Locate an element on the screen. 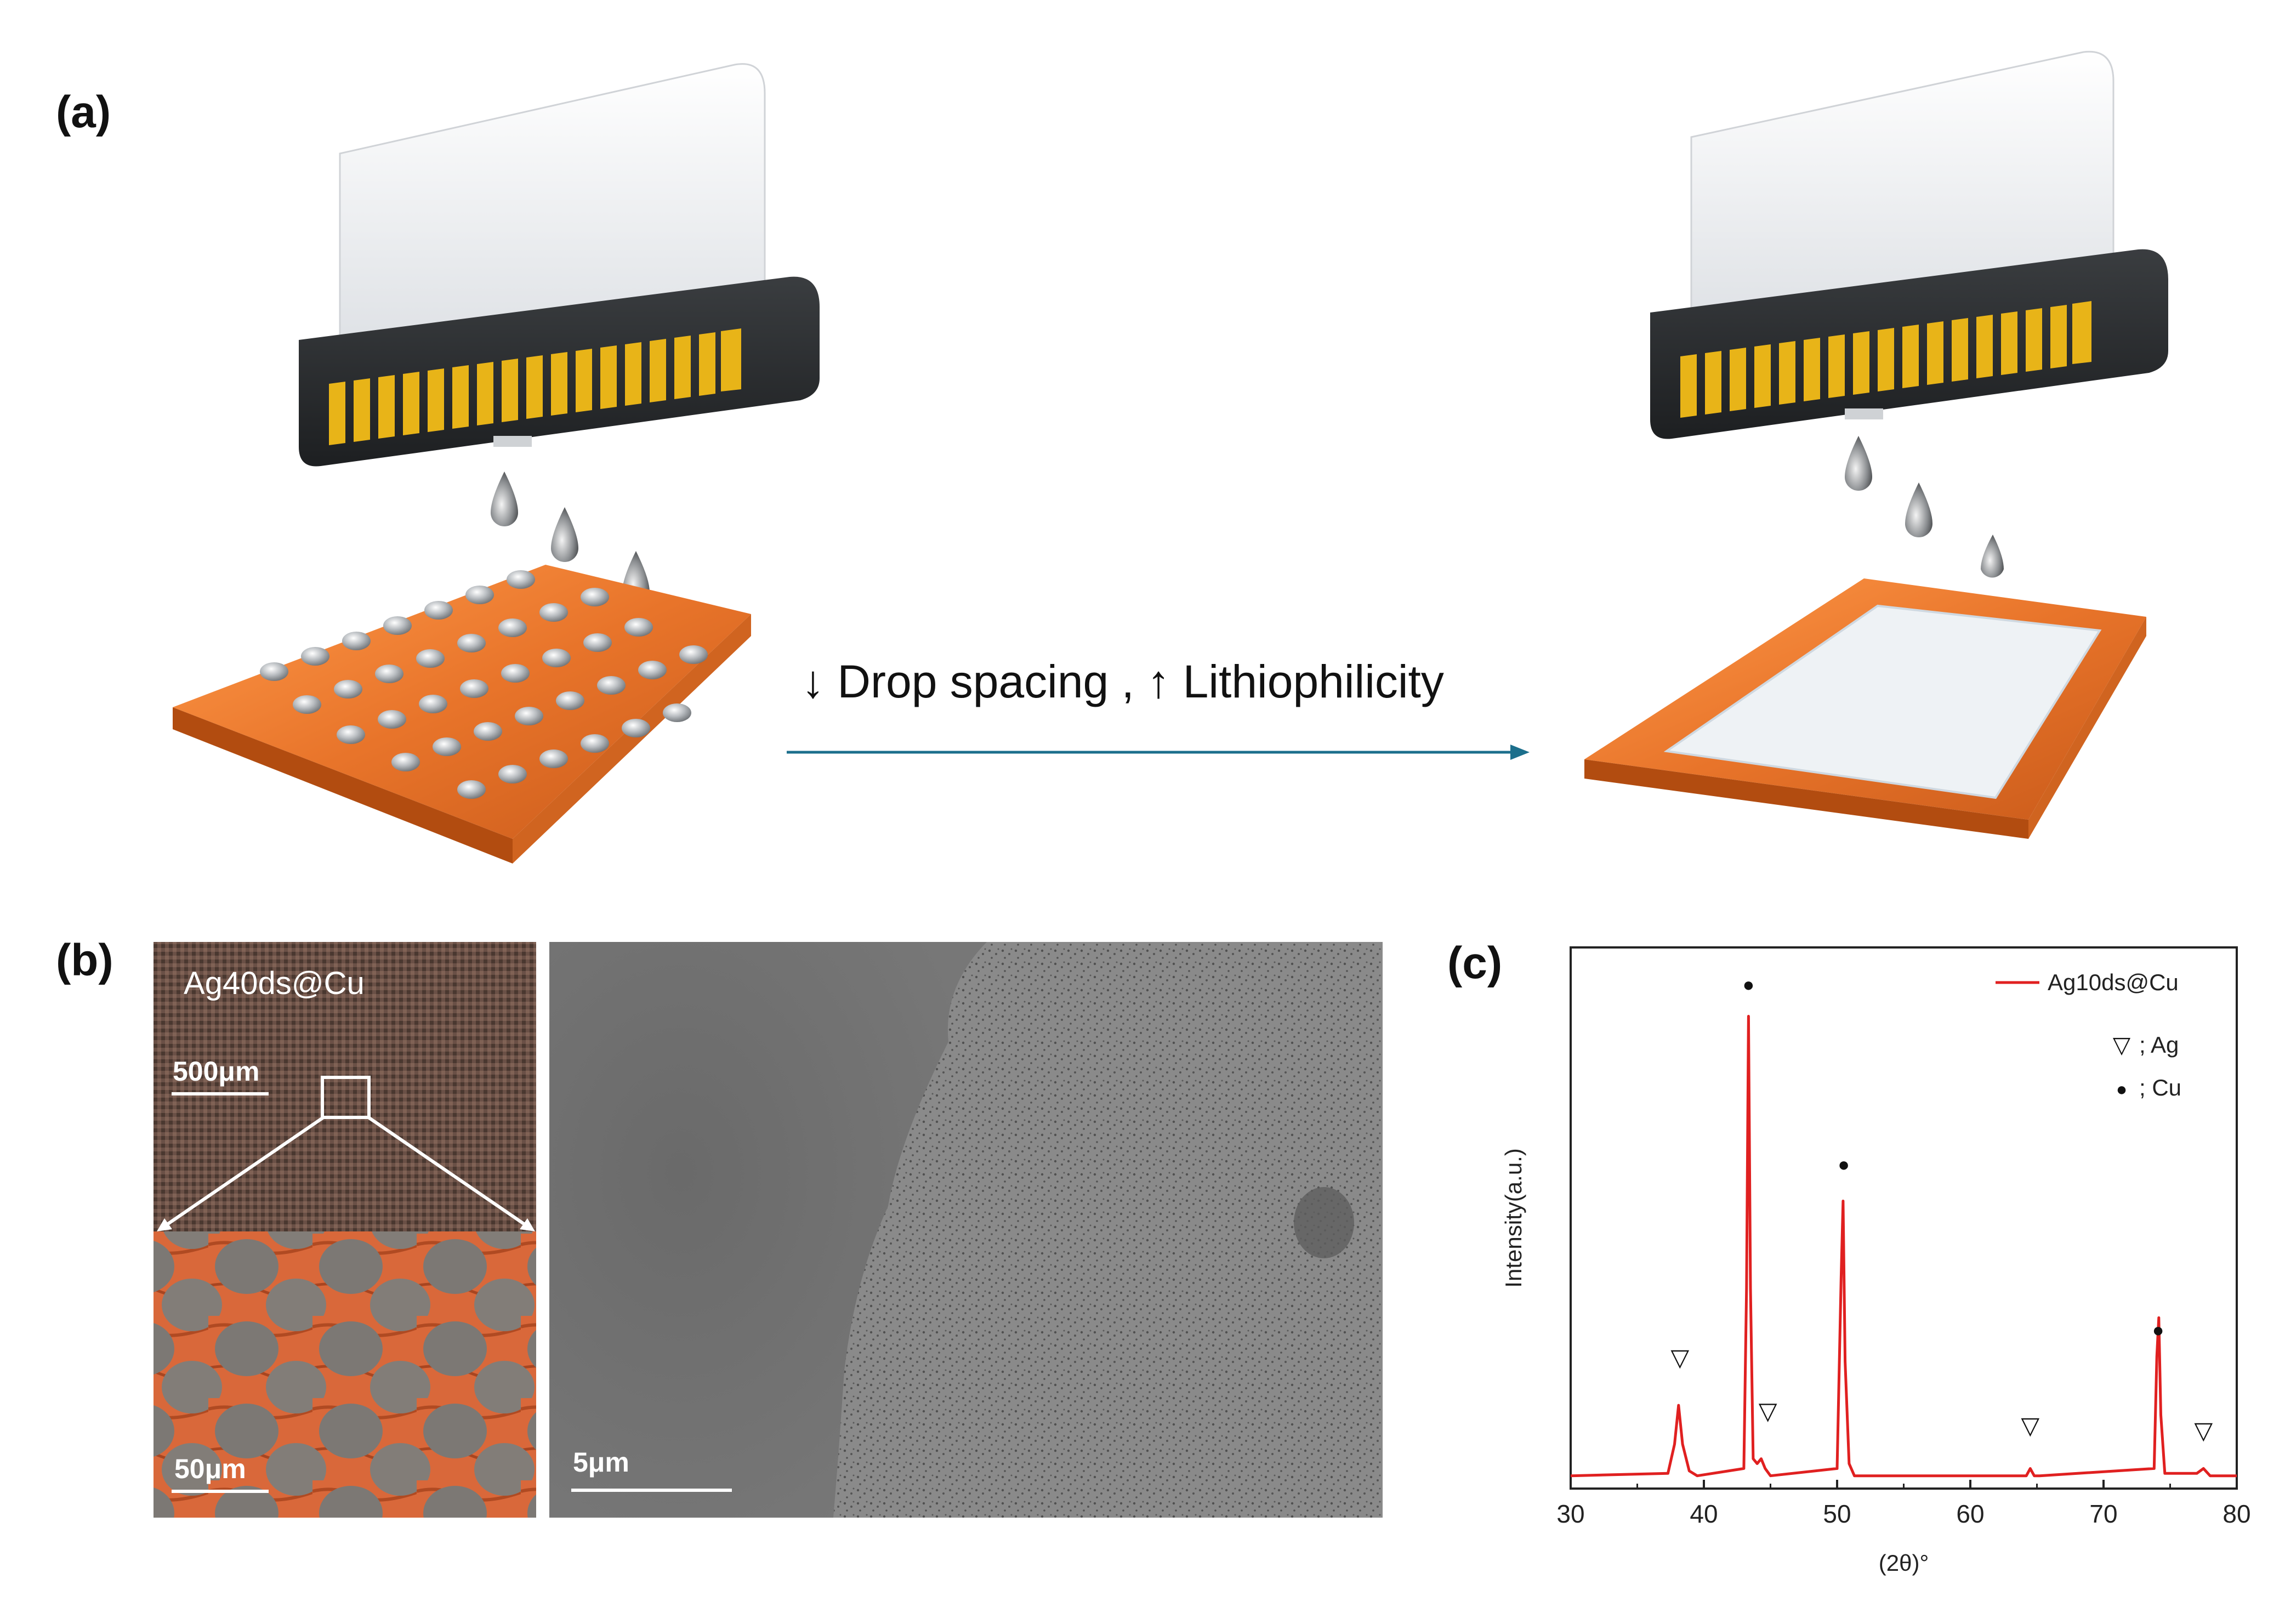 This screenshot has height=1624, width=2285. xrd-annotations: ▽ ● ▽ ● ▽ ● ▽ is located at coordinates (1941, 1208).